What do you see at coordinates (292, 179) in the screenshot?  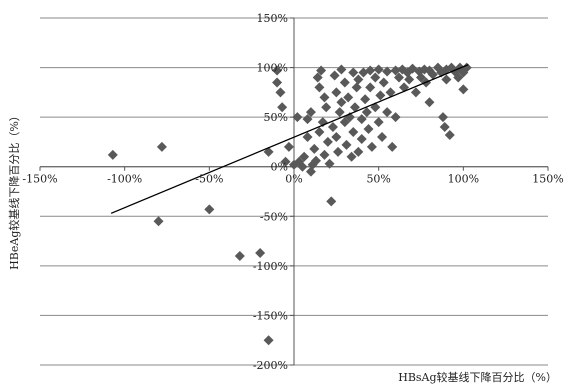 I see `x-tick-labels: -150% -100% -50% 0% 50% 100% 150%` at bounding box center [292, 179].